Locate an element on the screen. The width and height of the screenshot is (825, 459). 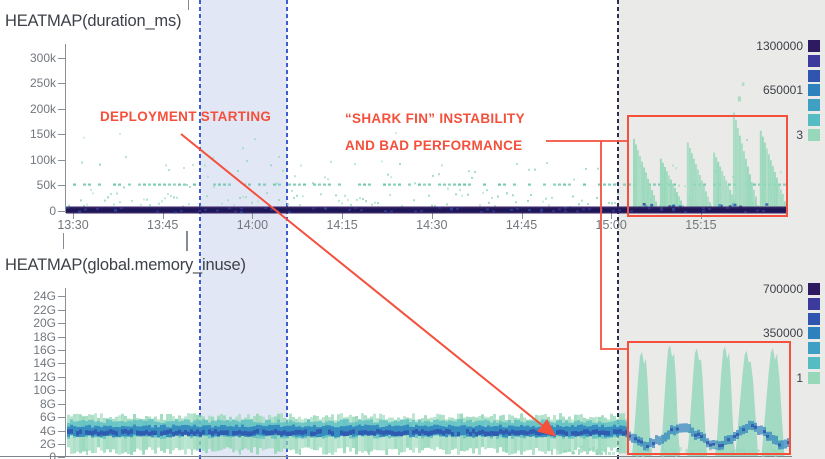
memory-y-tick-label: 4G is located at coordinates (47, 430).